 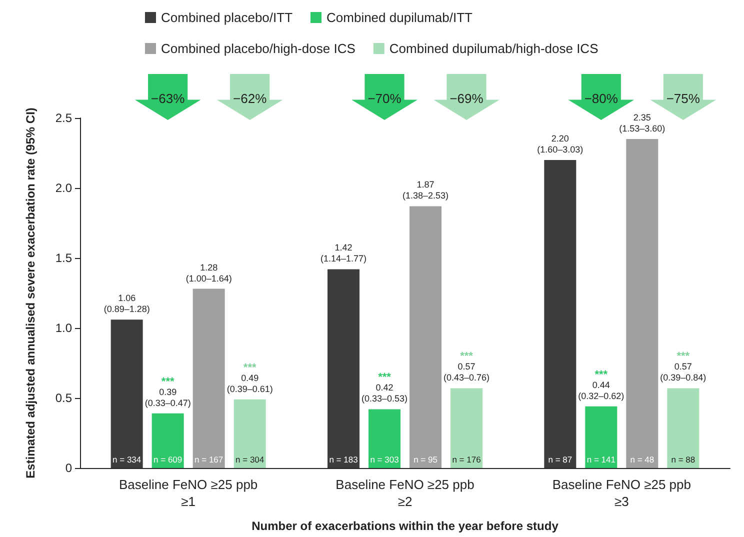 What do you see at coordinates (343, 253) in the screenshot?
I see `data-label: 1.42 (1.14–1.77)` at bounding box center [343, 253].